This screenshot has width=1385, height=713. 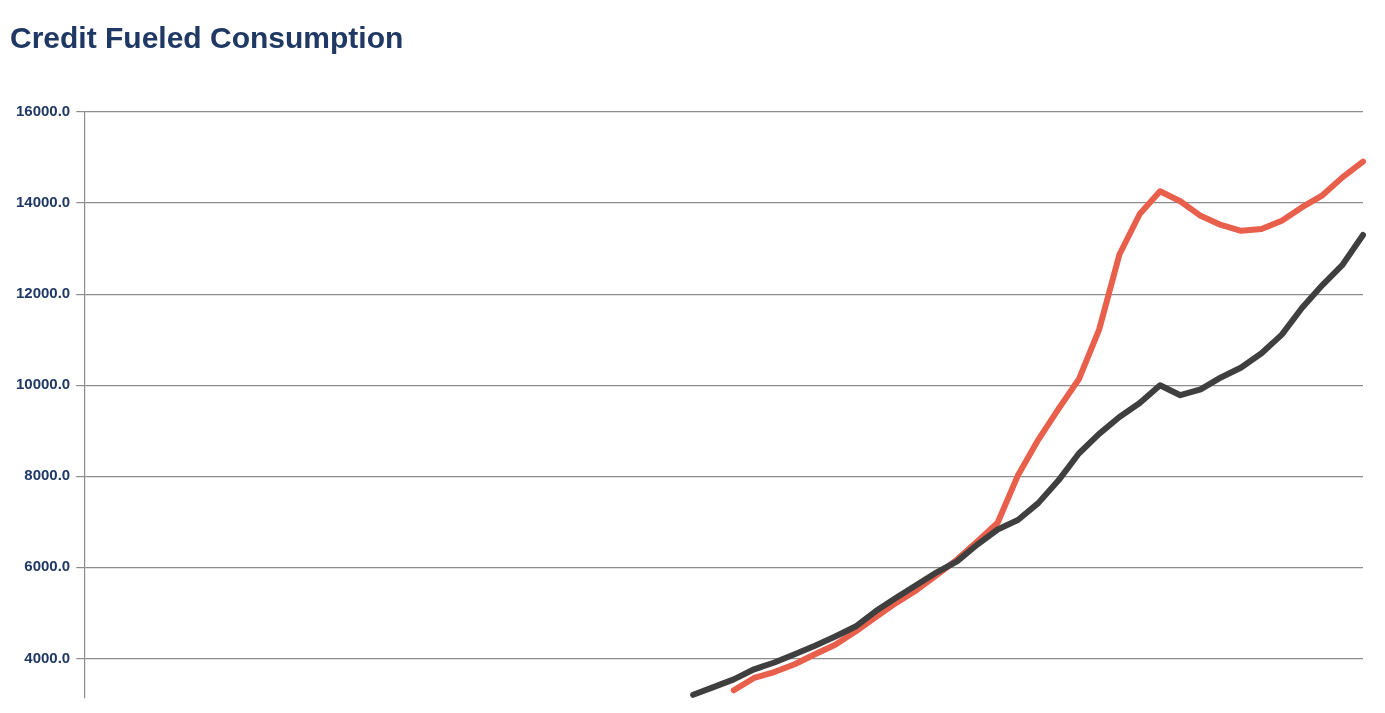 What do you see at coordinates (43, 202) in the screenshot?
I see `y-tick-label: 14000.0` at bounding box center [43, 202].